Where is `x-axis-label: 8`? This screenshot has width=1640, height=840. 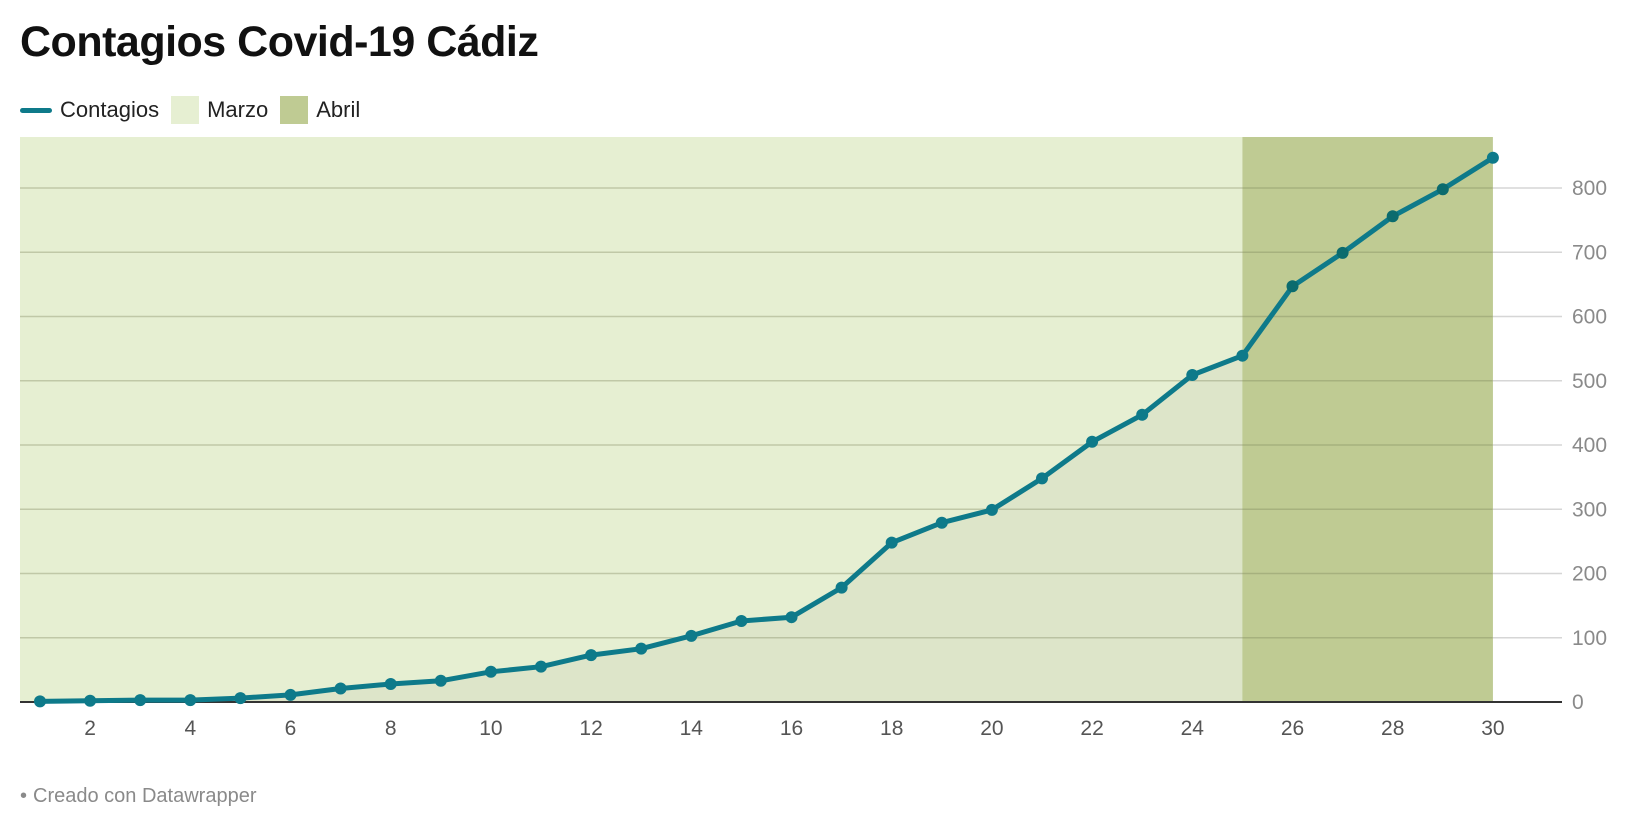
x-axis-label: 8 is located at coordinates (391, 728).